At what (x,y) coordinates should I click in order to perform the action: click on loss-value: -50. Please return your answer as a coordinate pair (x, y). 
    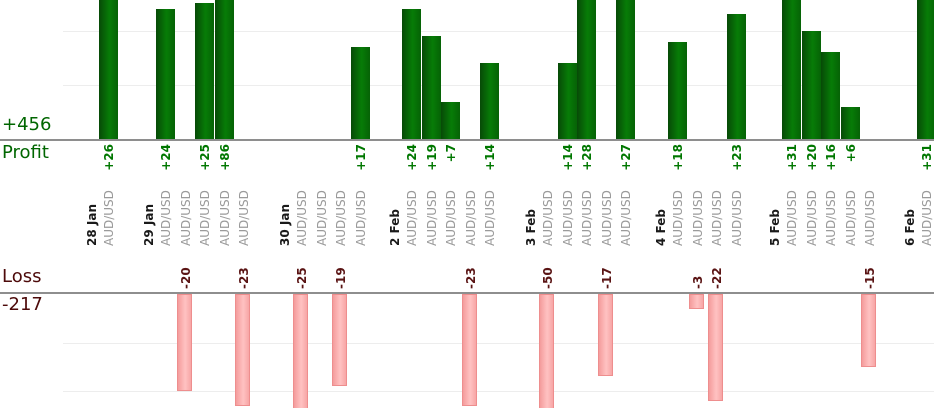
    Looking at the image, I should click on (548, 278).